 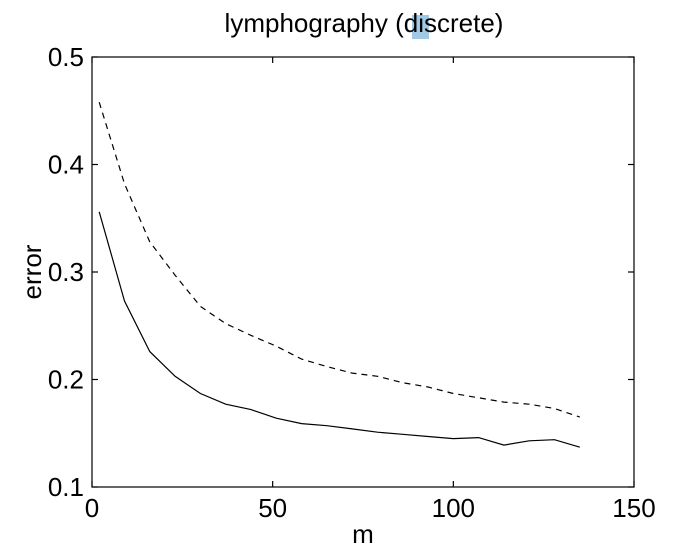 What do you see at coordinates (66, 272) in the screenshot?
I see `y-tick-label: 0.3` at bounding box center [66, 272].